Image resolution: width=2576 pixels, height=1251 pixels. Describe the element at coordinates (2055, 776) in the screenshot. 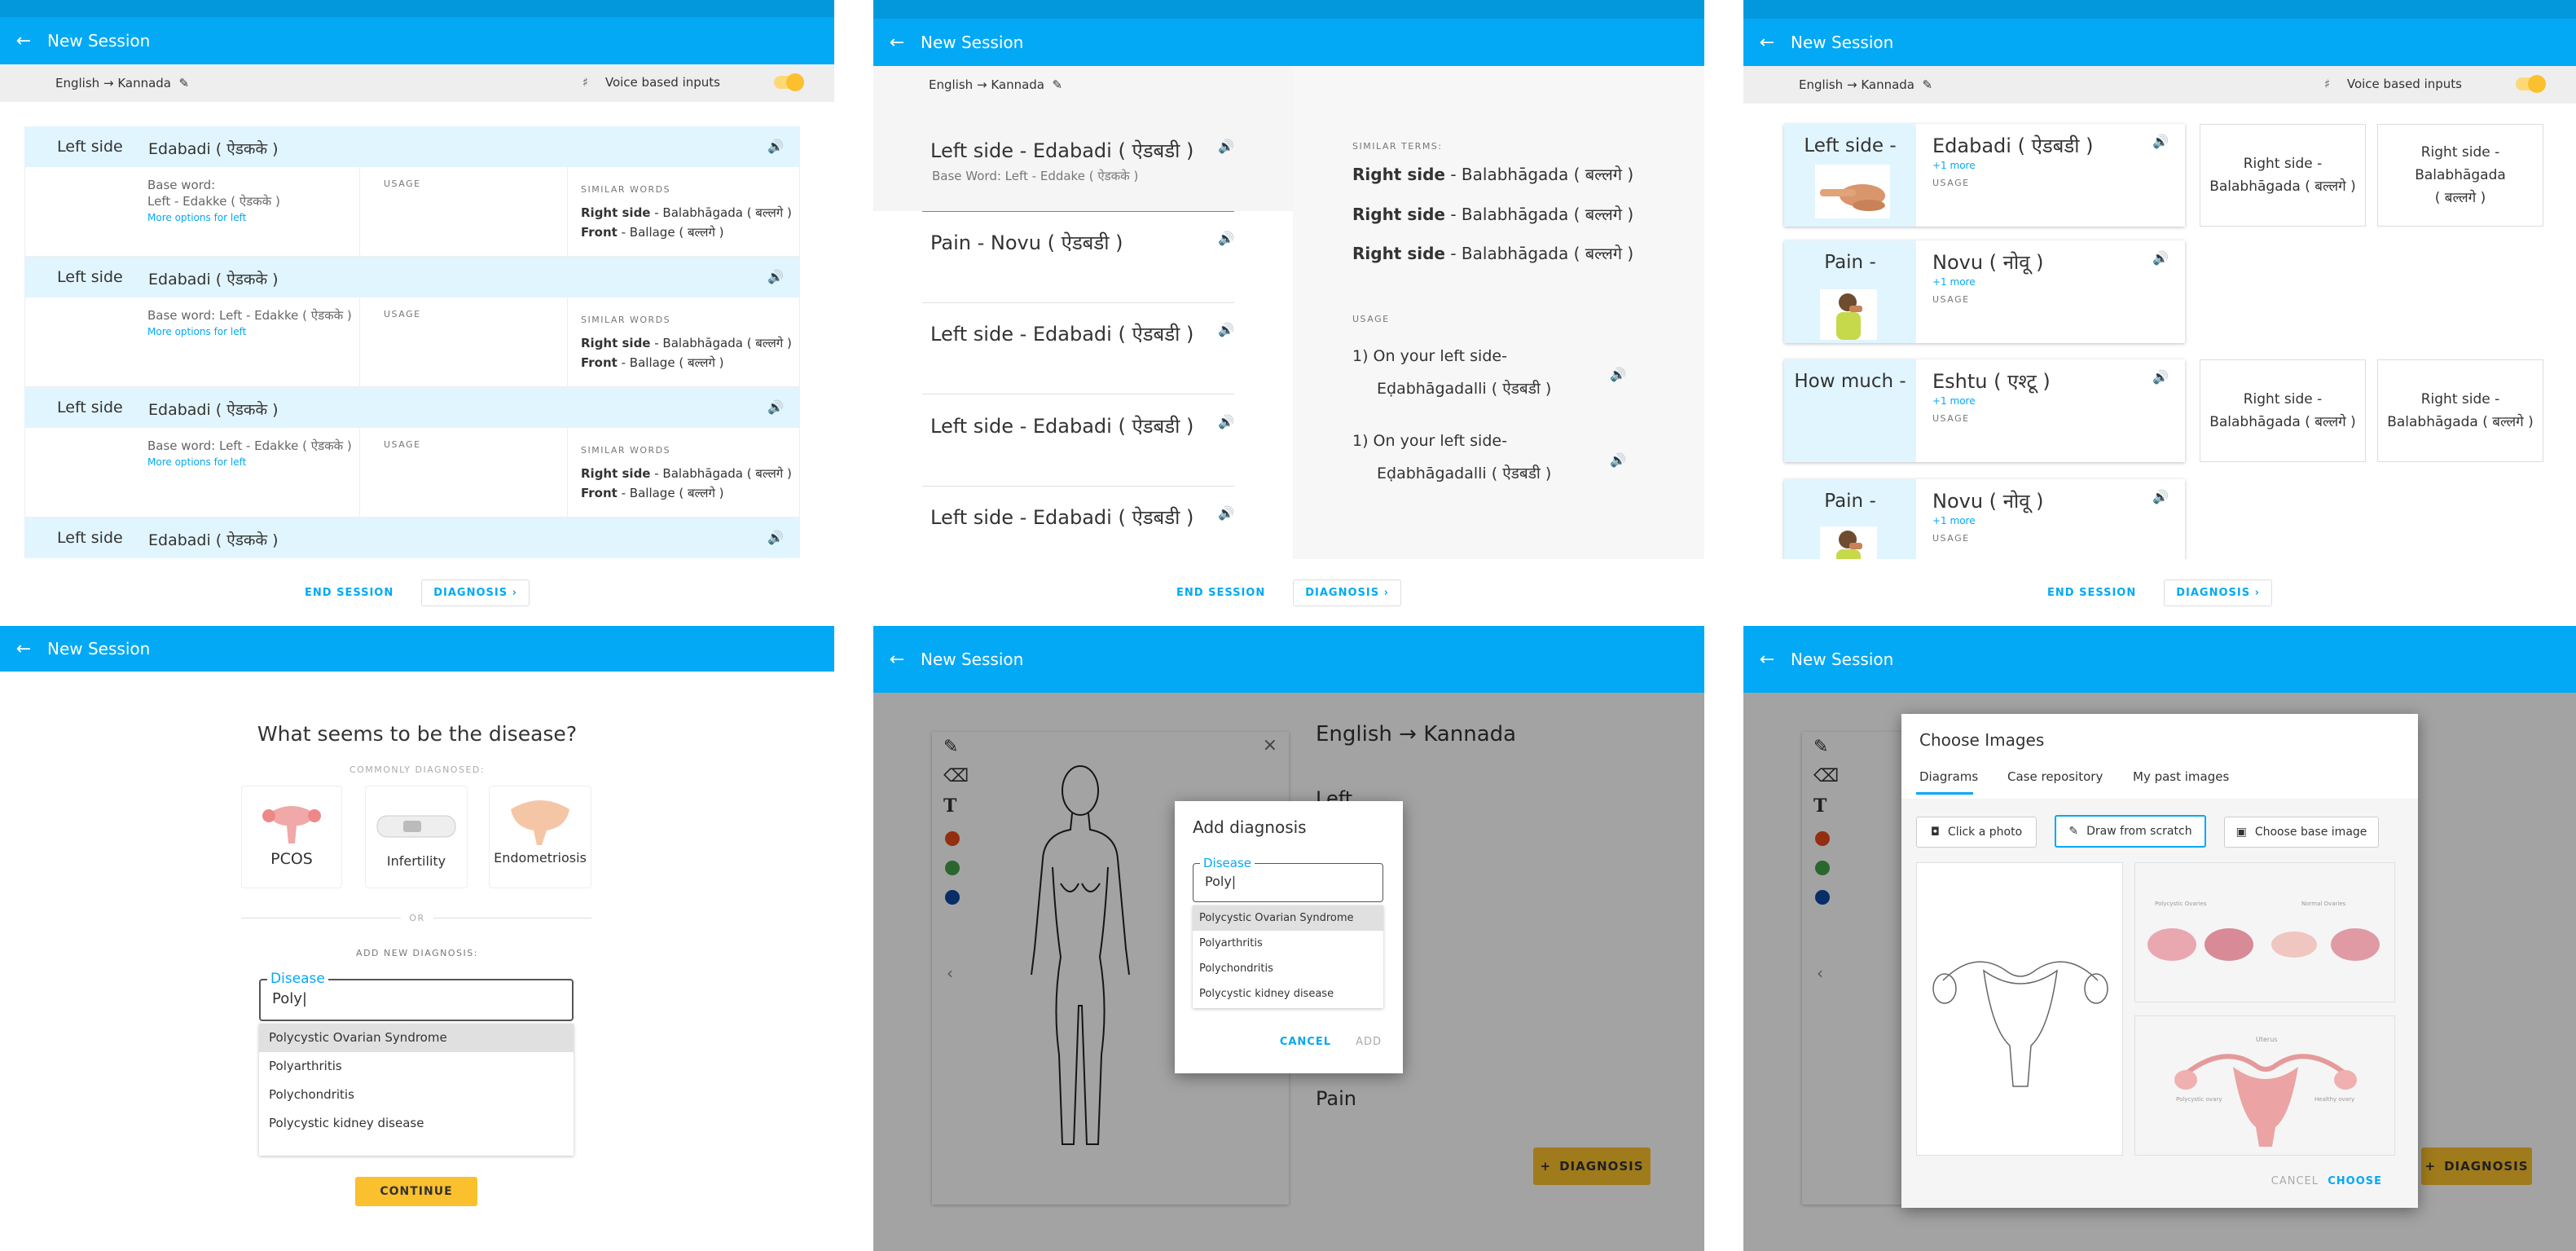

I see `tab-case-repository: Case repository` at that location.